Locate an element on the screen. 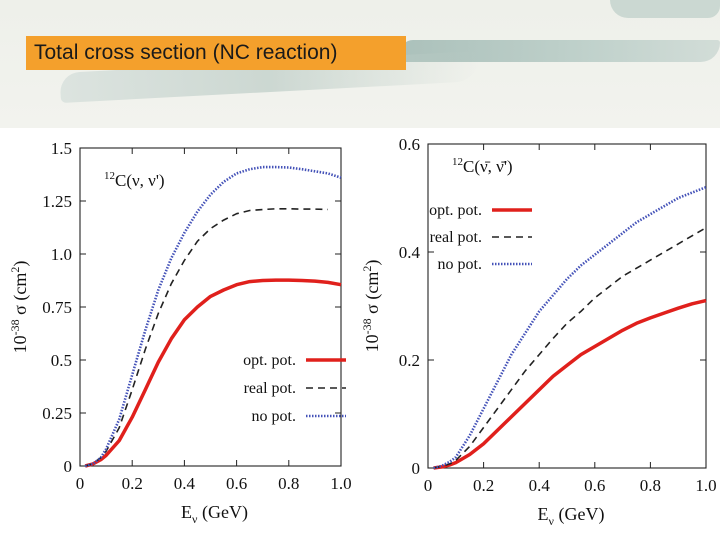 This screenshot has width=720, height=540. y-tick-label: 0.75 is located at coordinates (57, 307).